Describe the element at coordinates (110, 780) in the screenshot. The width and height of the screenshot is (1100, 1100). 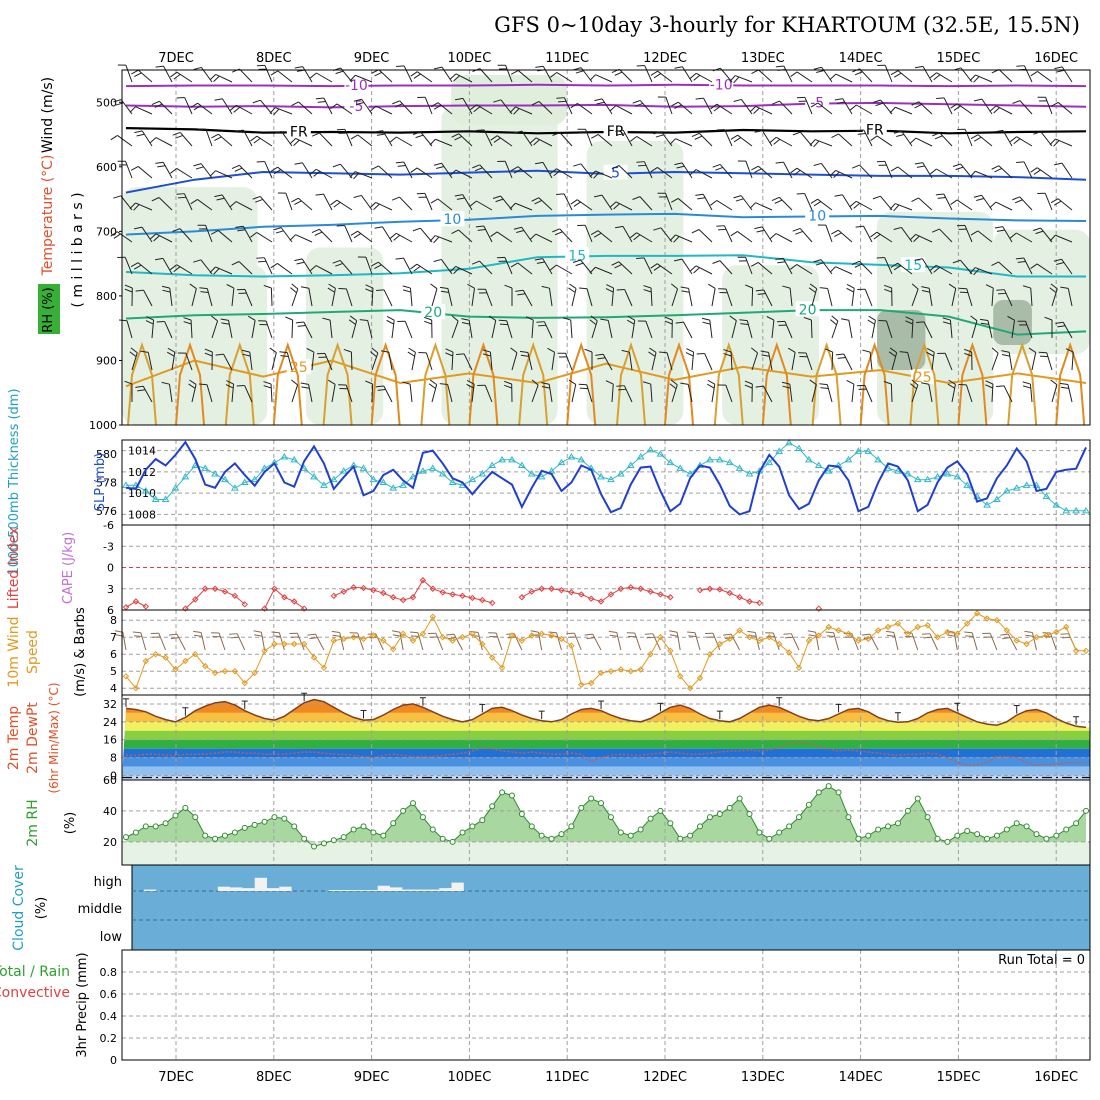
I see `y-tick-label: 60` at that location.